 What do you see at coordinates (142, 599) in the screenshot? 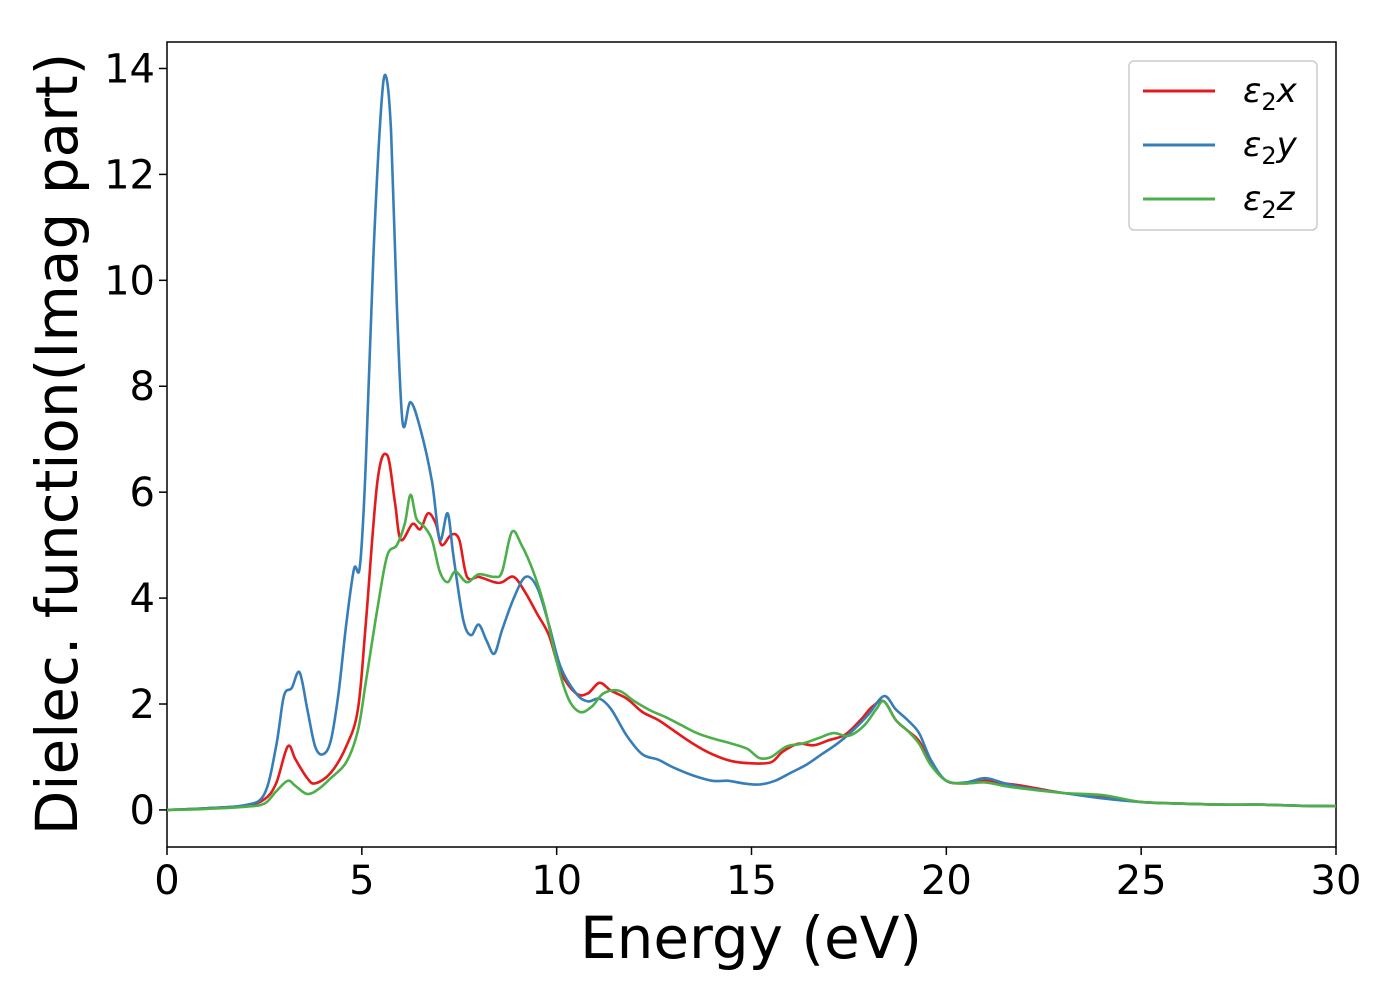
I see `y-tick-label: 4` at bounding box center [142, 599].